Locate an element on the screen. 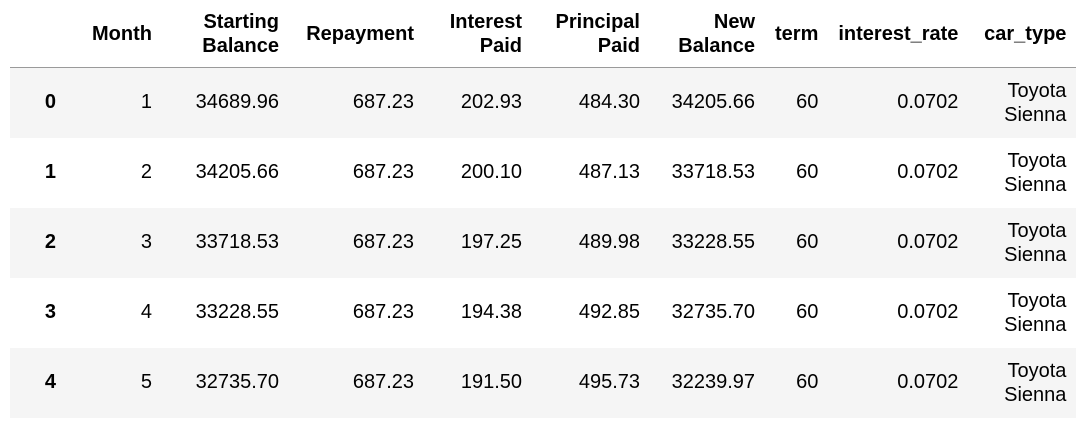 The width and height of the screenshot is (1088, 423). table-cell: 34689.96 is located at coordinates (237, 102).